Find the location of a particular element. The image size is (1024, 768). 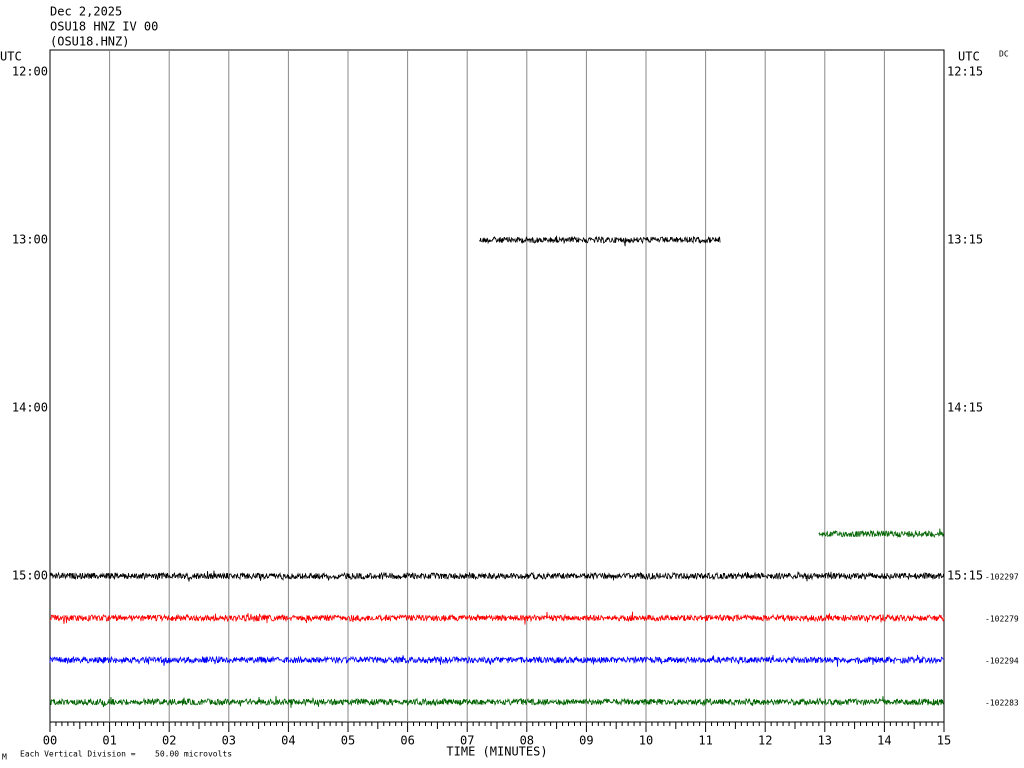

x-tick-label: 14 is located at coordinates (884, 741).